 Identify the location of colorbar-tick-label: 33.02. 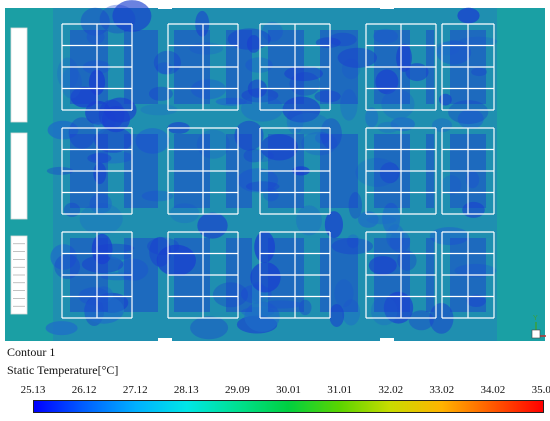
(442, 390).